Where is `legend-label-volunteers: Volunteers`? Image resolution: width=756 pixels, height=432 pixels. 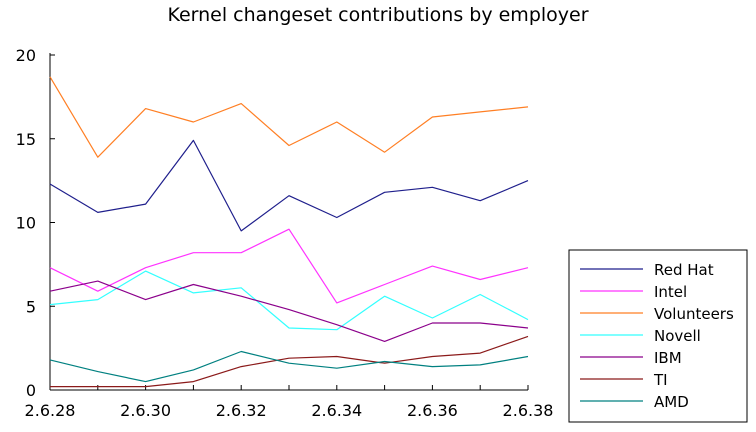
legend-label-volunteers: Volunteers is located at coordinates (694, 314).